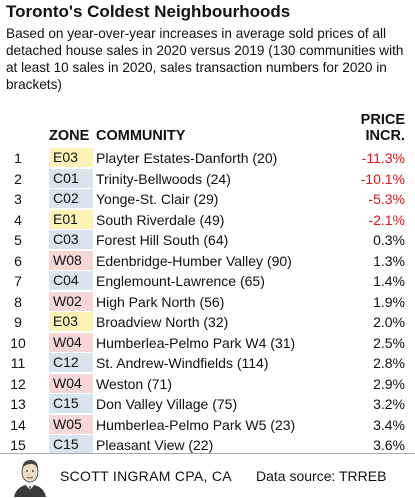 The height and width of the screenshot is (498, 415). Describe the element at coordinates (71, 301) in the screenshot. I see `zone-cell: W02` at that location.